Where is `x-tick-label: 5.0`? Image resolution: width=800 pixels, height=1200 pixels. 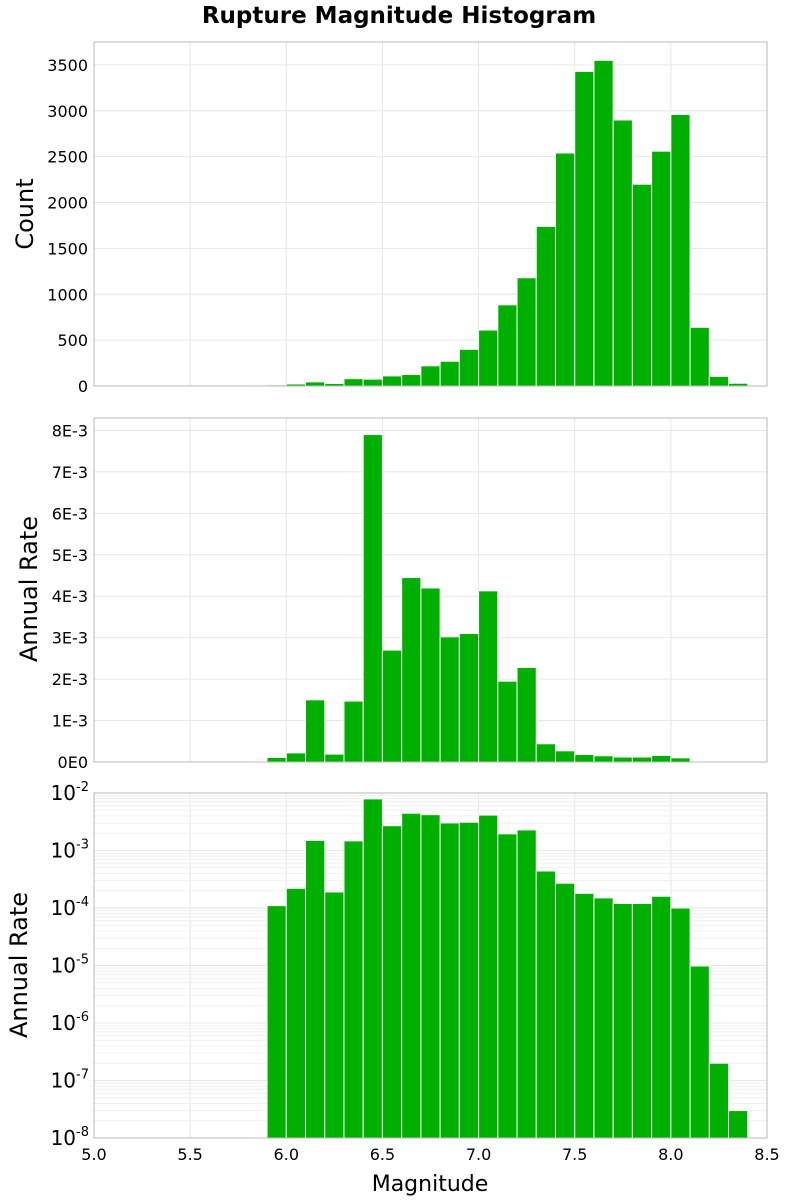
x-tick-label: 5.0 is located at coordinates (93, 1154).